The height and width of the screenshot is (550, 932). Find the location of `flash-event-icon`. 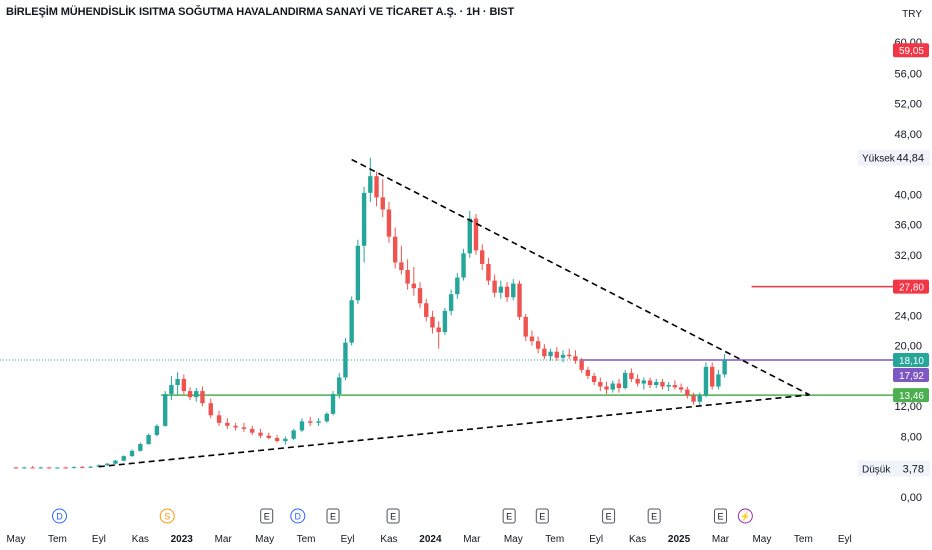

flash-event-icon is located at coordinates (745, 516).